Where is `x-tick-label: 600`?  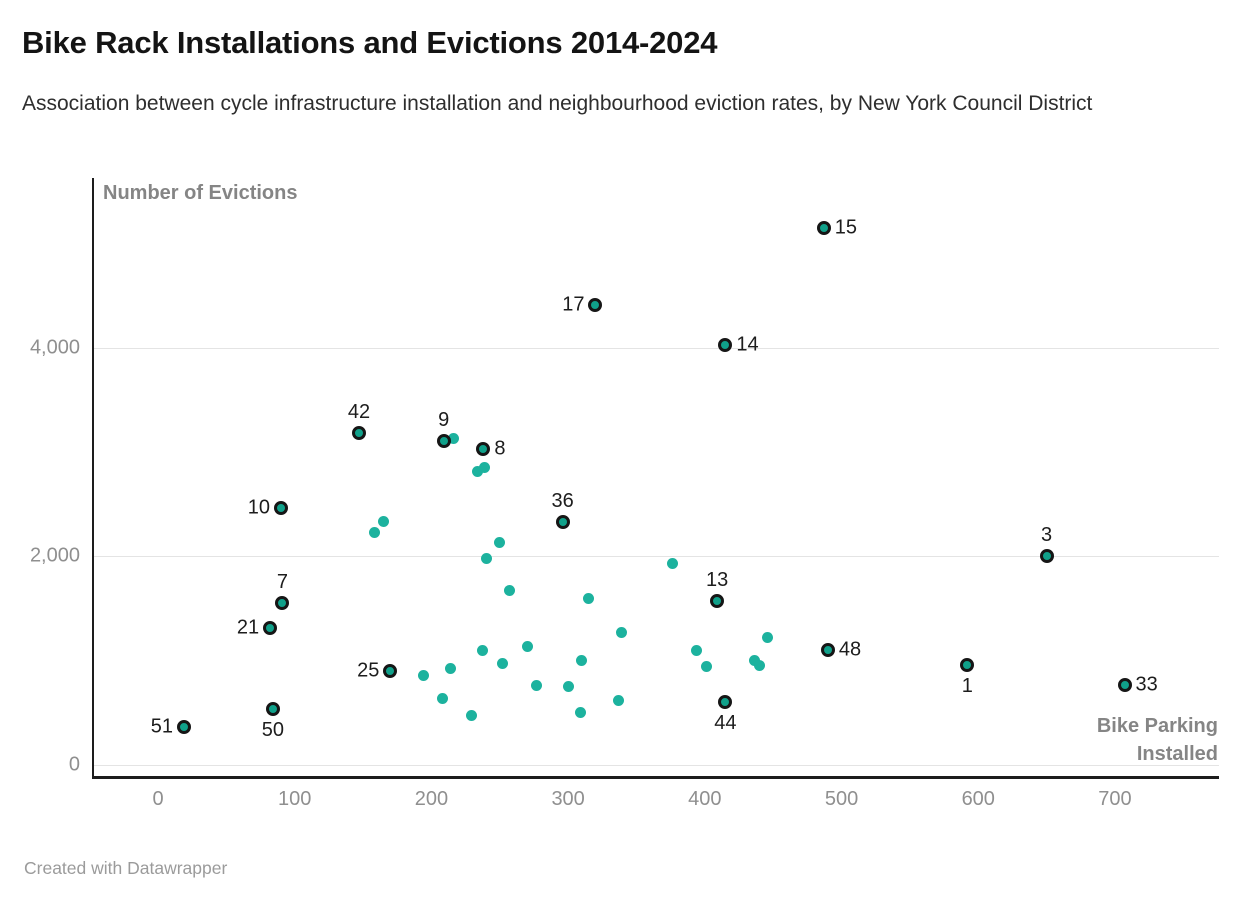 x-tick-label: 600 is located at coordinates (978, 799).